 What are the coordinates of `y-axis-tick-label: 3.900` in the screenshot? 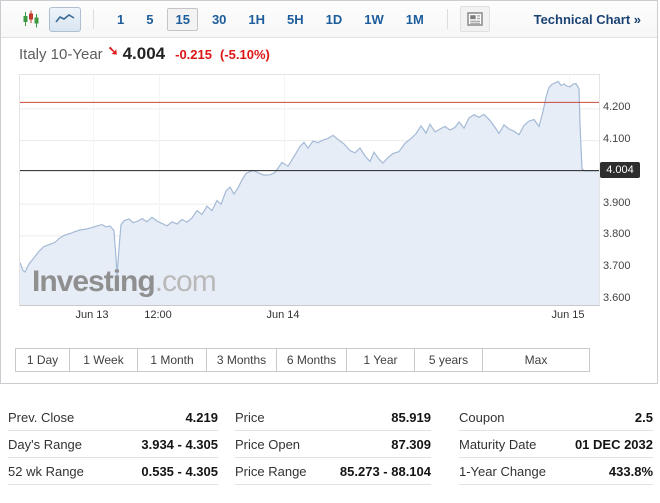 It's located at (617, 202).